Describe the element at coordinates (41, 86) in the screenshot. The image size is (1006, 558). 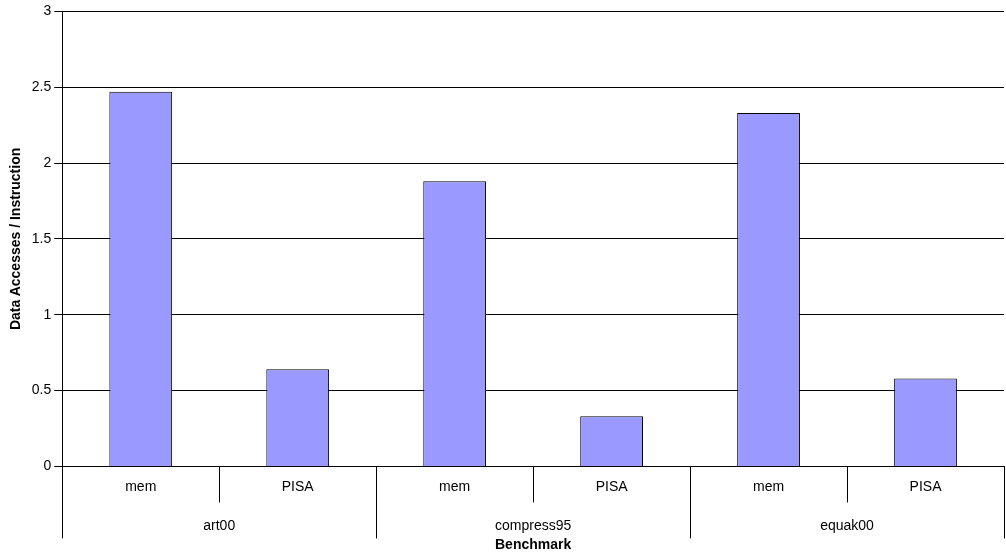
I see `y-tick-label: 2.5` at that location.